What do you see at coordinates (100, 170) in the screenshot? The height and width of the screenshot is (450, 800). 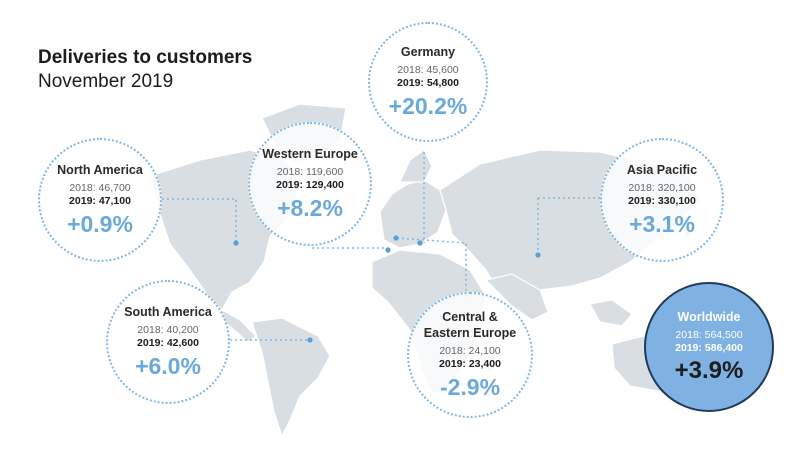 I see `region-name: North America` at bounding box center [100, 170].